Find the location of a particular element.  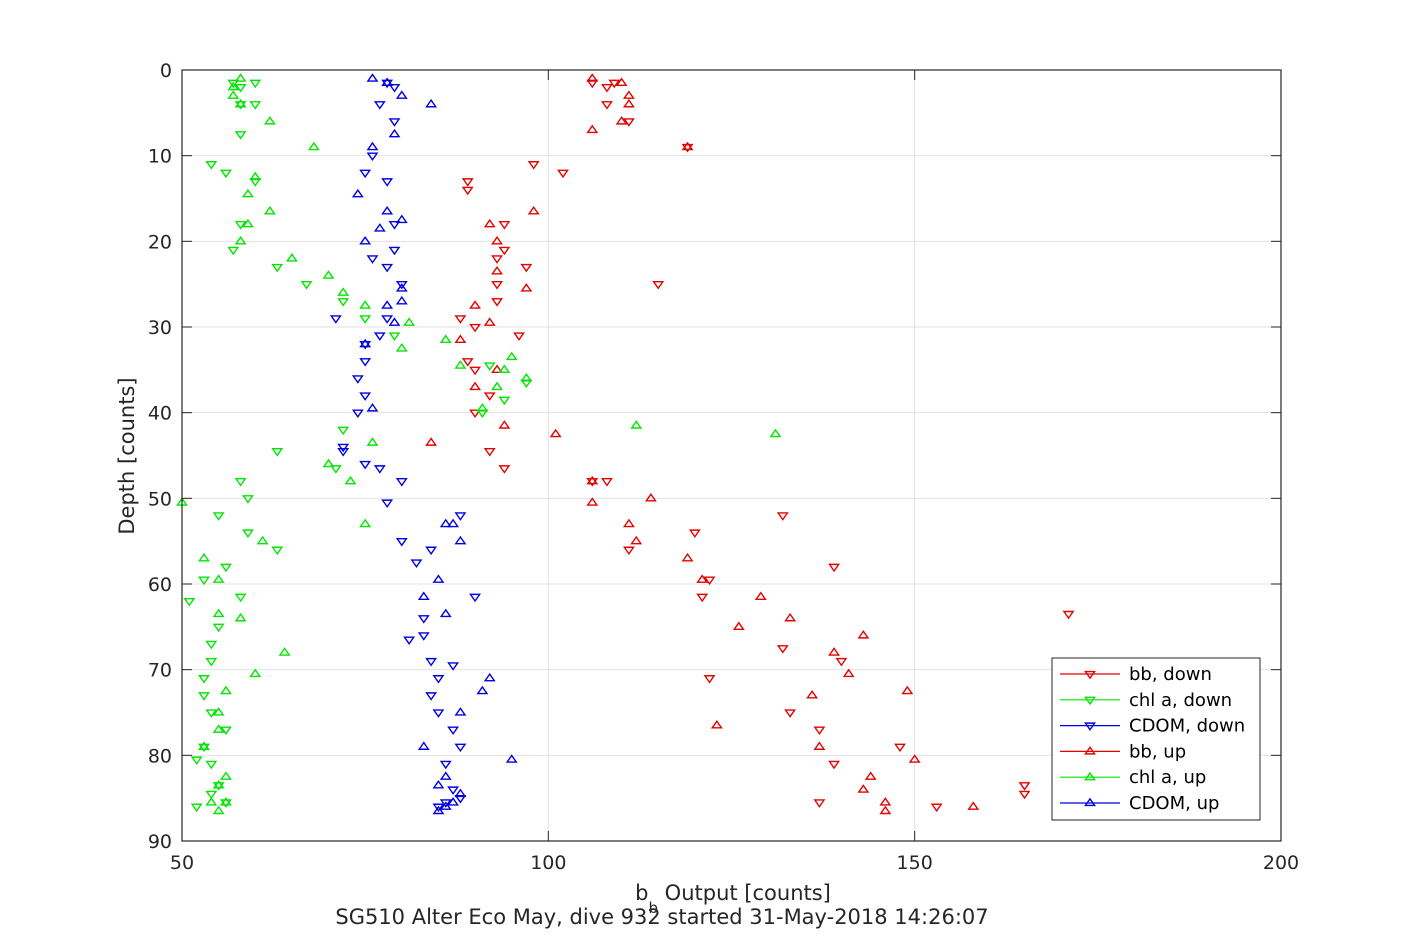

x-axis-label-main: b is located at coordinates (641, 893).